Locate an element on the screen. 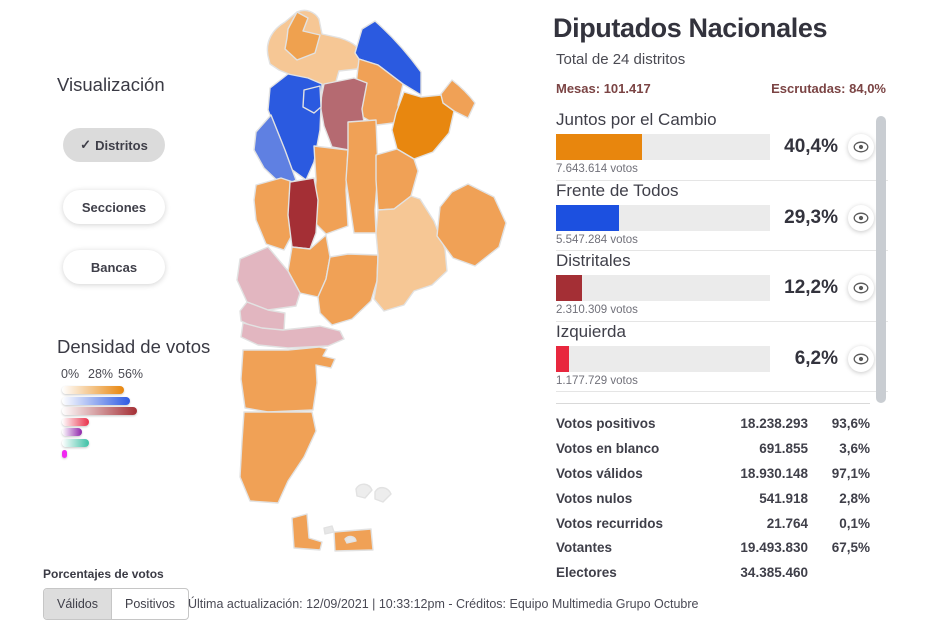  stat-pct: 2,8% is located at coordinates (854, 498).